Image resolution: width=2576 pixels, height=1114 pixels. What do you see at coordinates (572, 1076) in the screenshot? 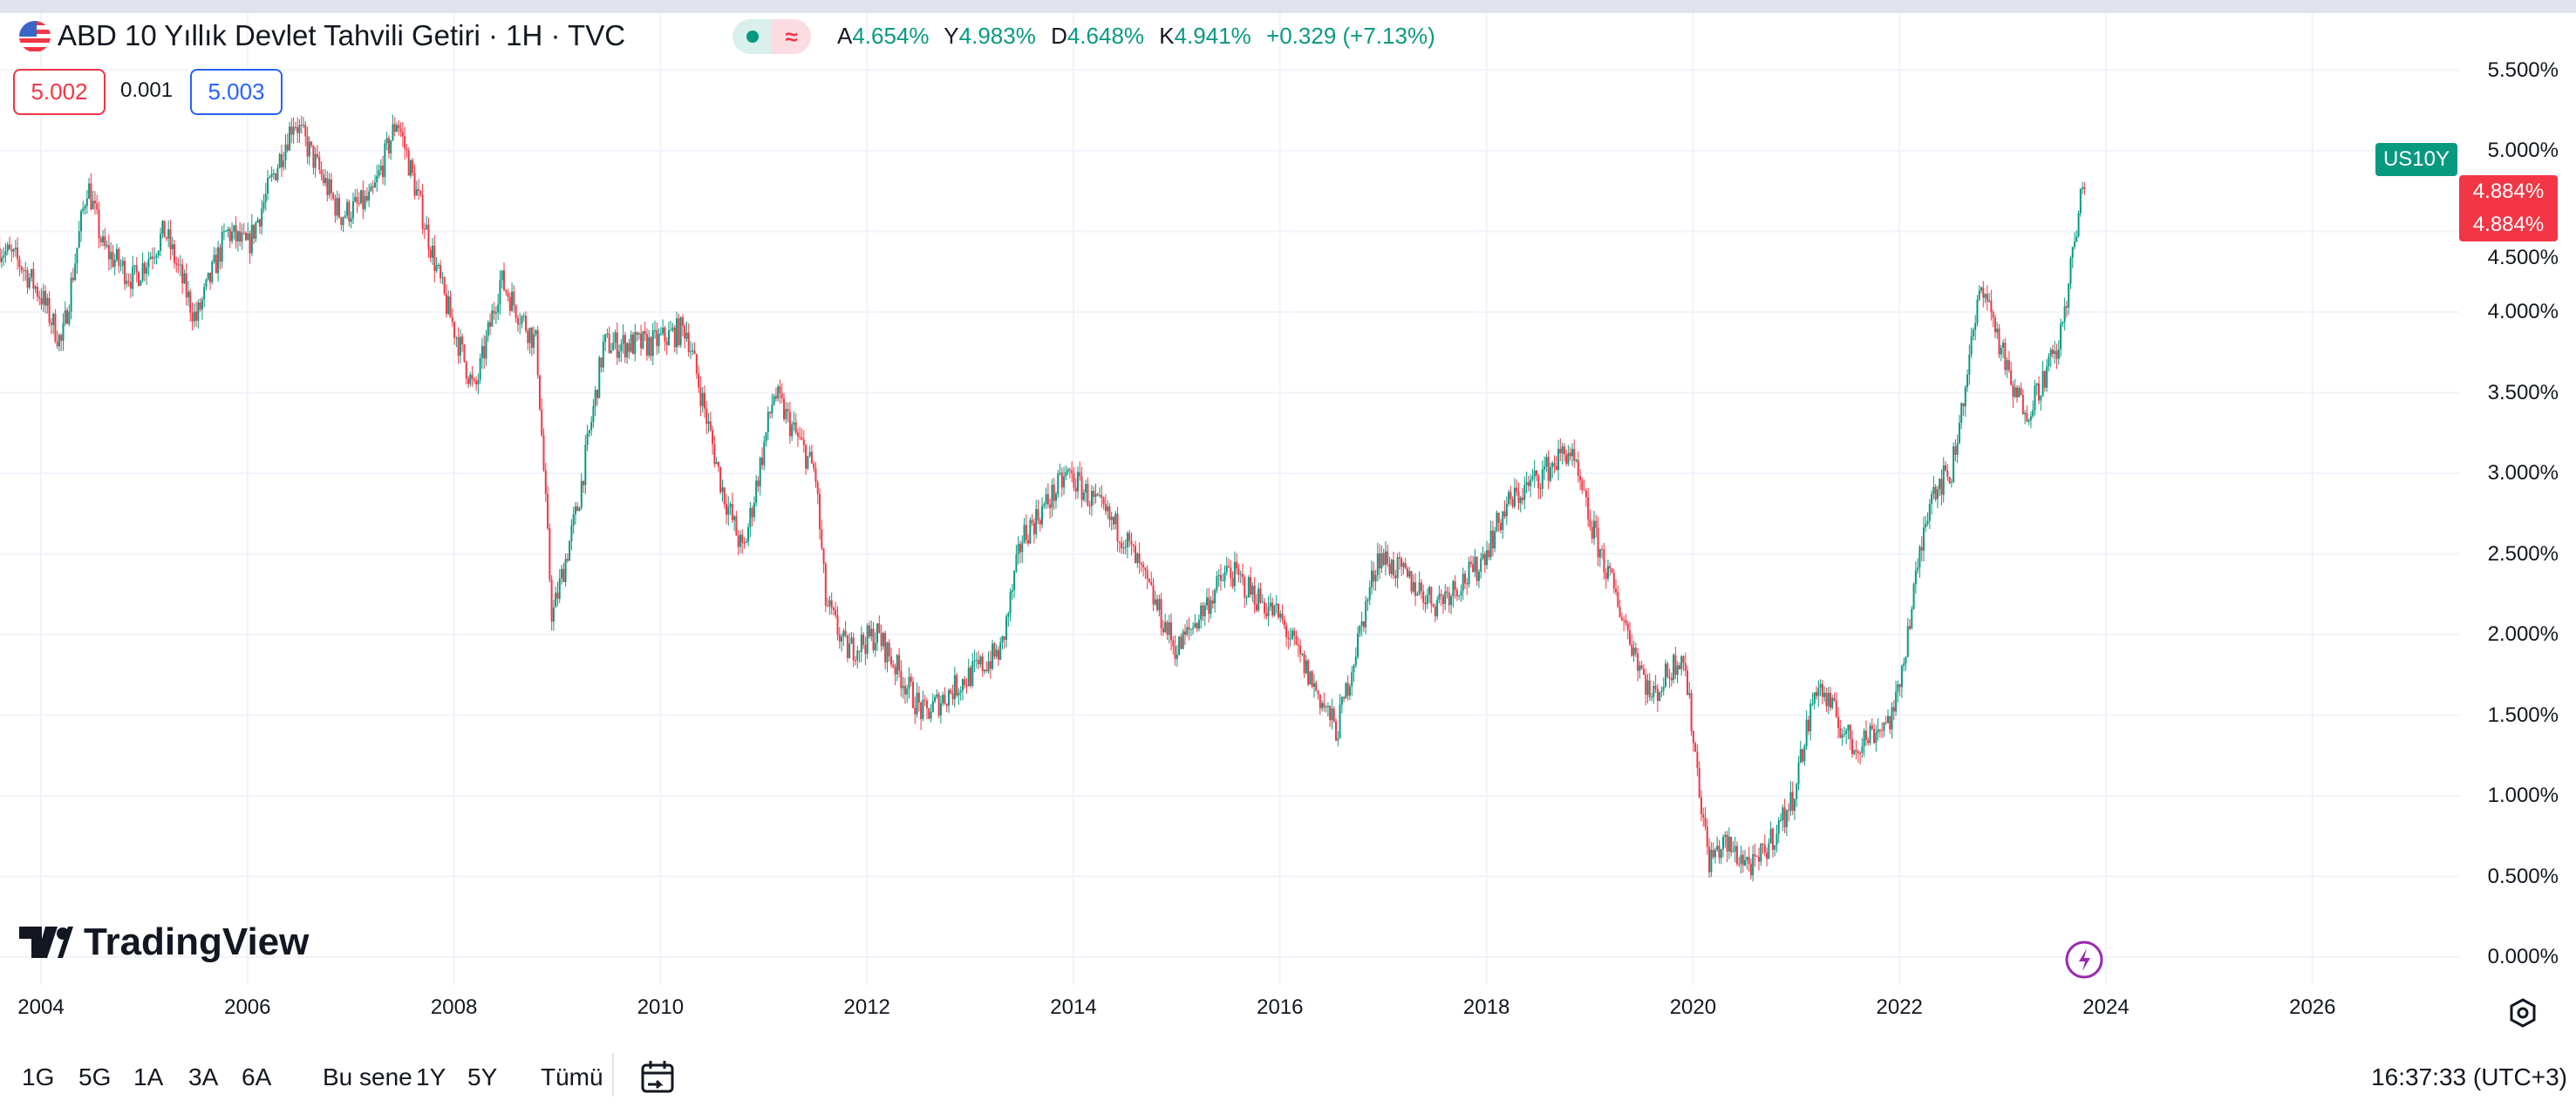
I see `range-button: Tümü` at bounding box center [572, 1076].